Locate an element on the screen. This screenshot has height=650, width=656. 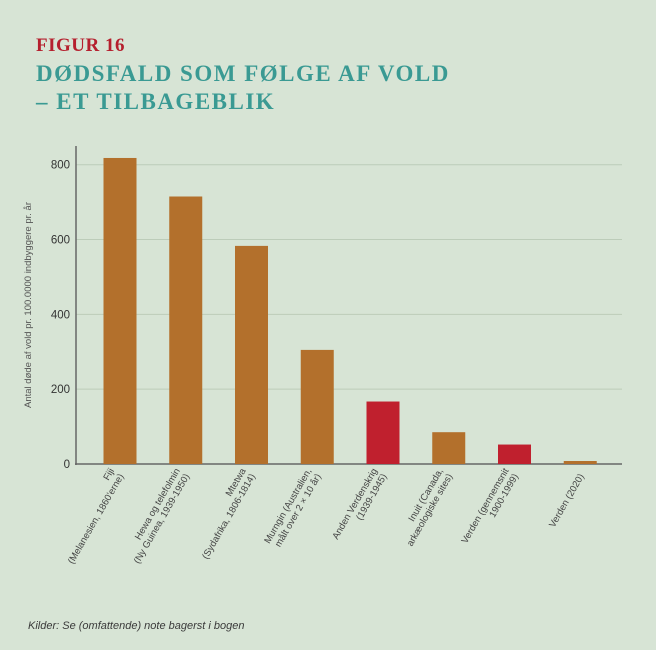
figure-label: FIGUR 16 is located at coordinates (80, 45).